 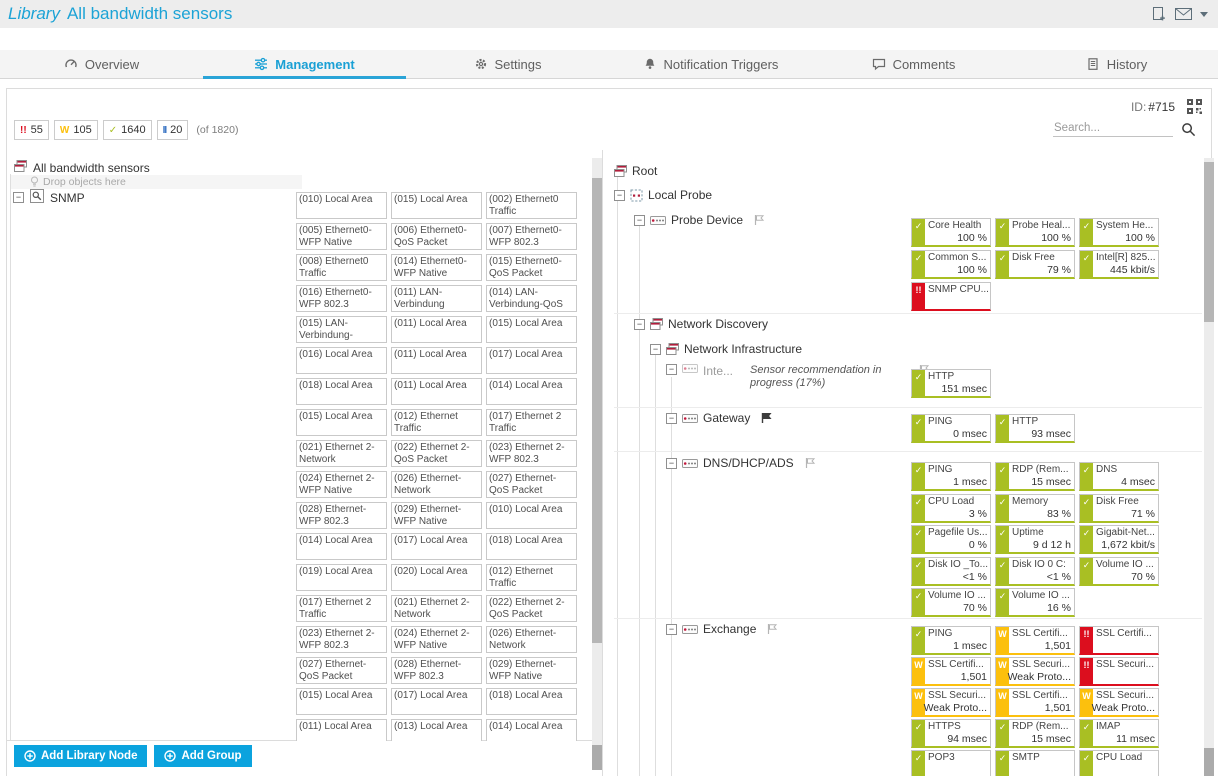 What do you see at coordinates (951, 508) in the screenshot?
I see `sensor-tile: ✓ CPU Load 3 %` at bounding box center [951, 508].